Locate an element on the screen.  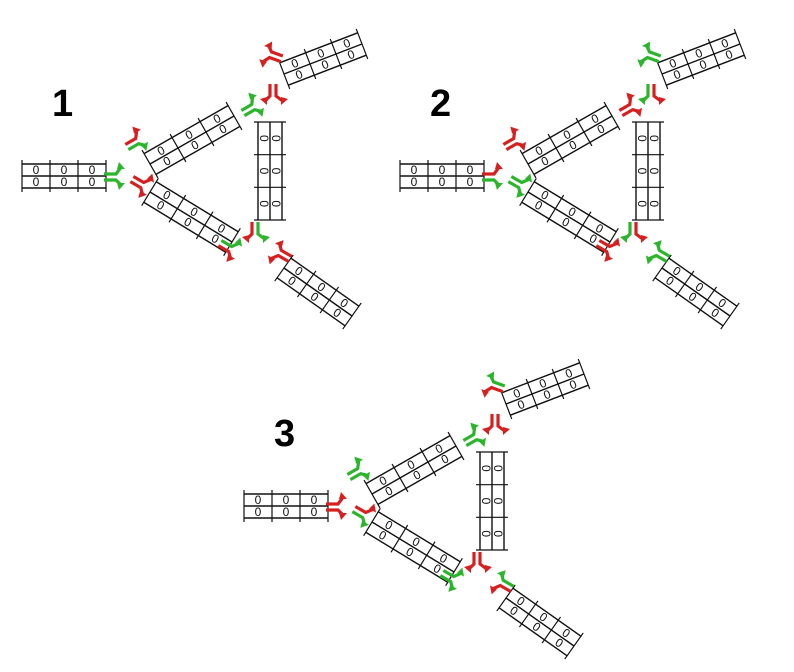
signal-node-top is located at coordinates (474, 435).